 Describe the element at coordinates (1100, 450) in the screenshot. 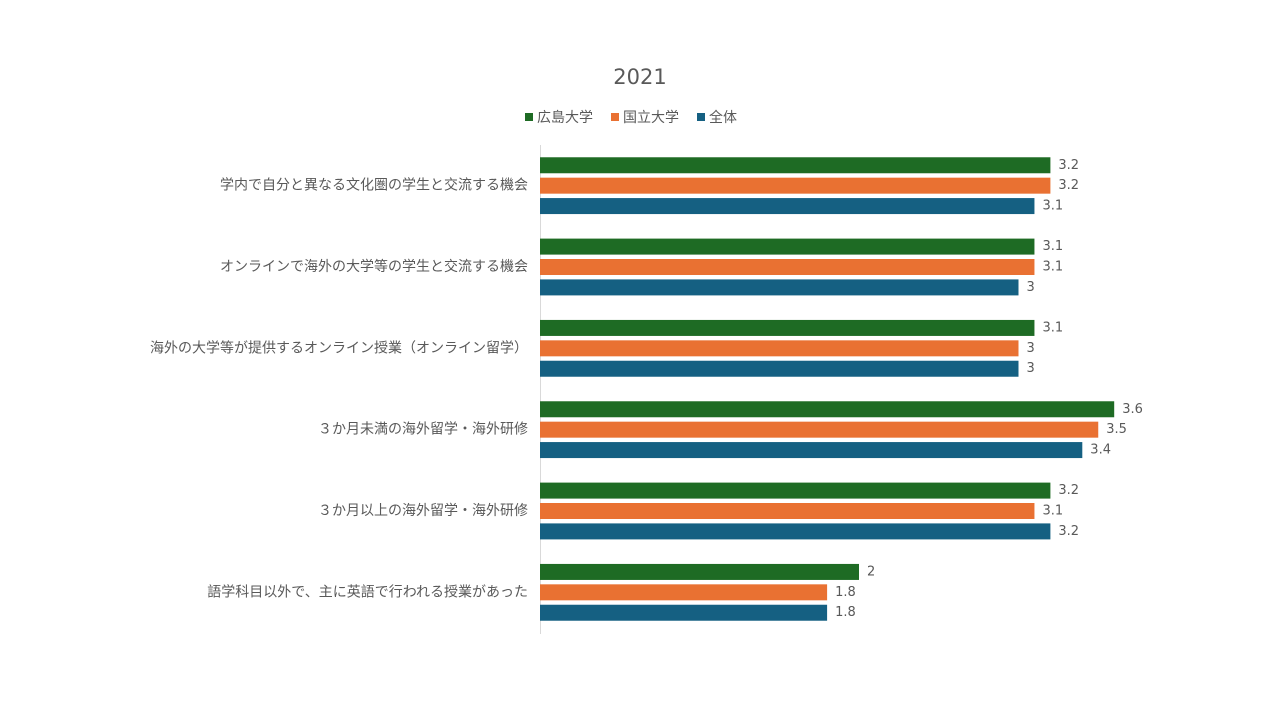

I see `value-label: 3.4` at that location.